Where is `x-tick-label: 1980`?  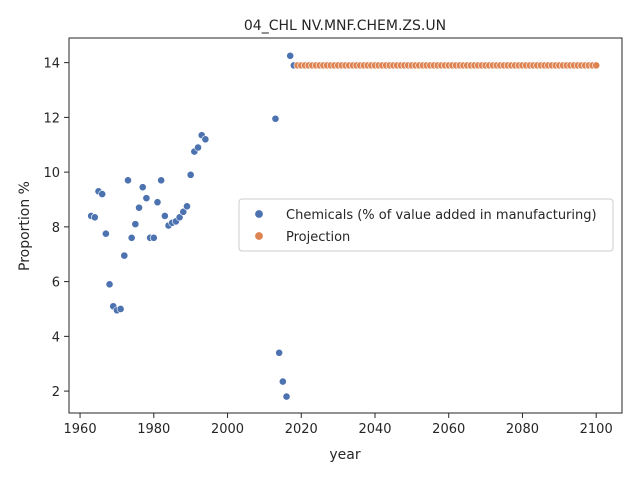 x-tick-label: 1980 is located at coordinates (153, 429).